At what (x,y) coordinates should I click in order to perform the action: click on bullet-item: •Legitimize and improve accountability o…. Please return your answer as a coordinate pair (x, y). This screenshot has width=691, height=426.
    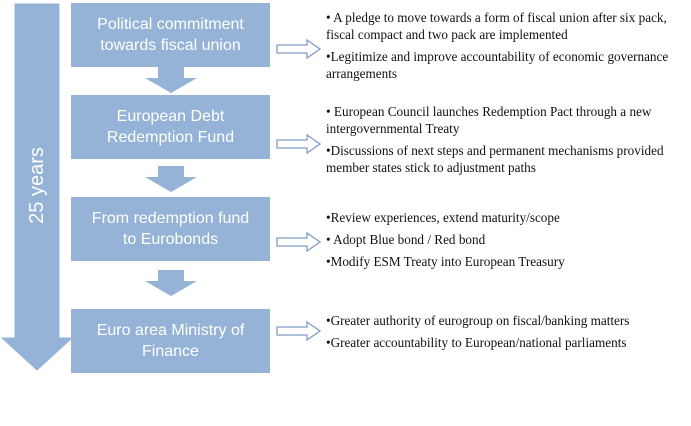
    Looking at the image, I should click on (497, 65).